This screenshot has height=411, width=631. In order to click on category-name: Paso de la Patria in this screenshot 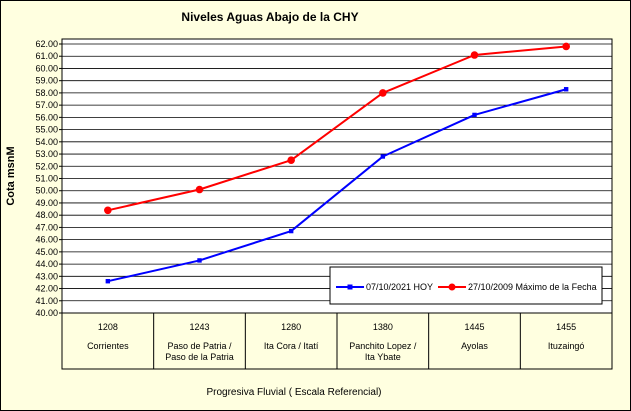, I will do `click(199, 357)`.